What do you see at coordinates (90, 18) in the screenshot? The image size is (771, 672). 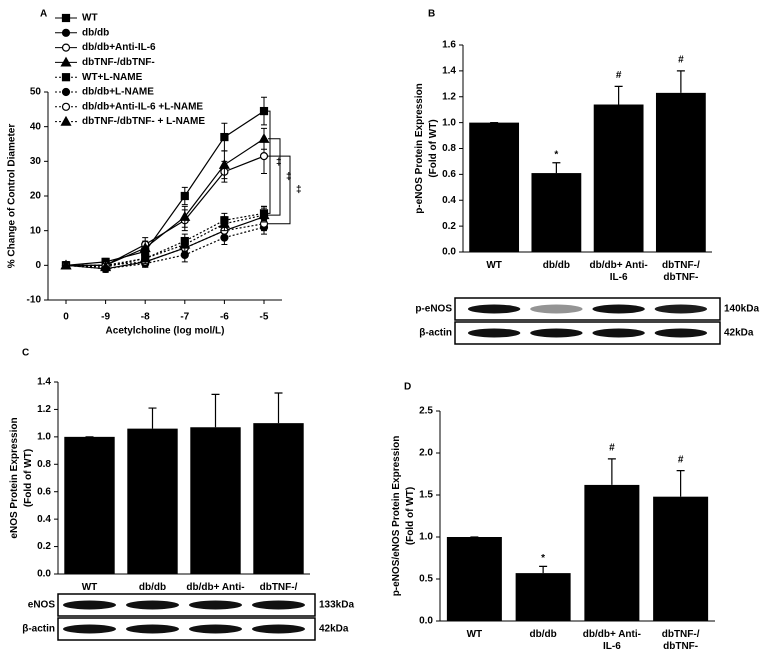 I see `legend-label: WT` at bounding box center [90, 18].